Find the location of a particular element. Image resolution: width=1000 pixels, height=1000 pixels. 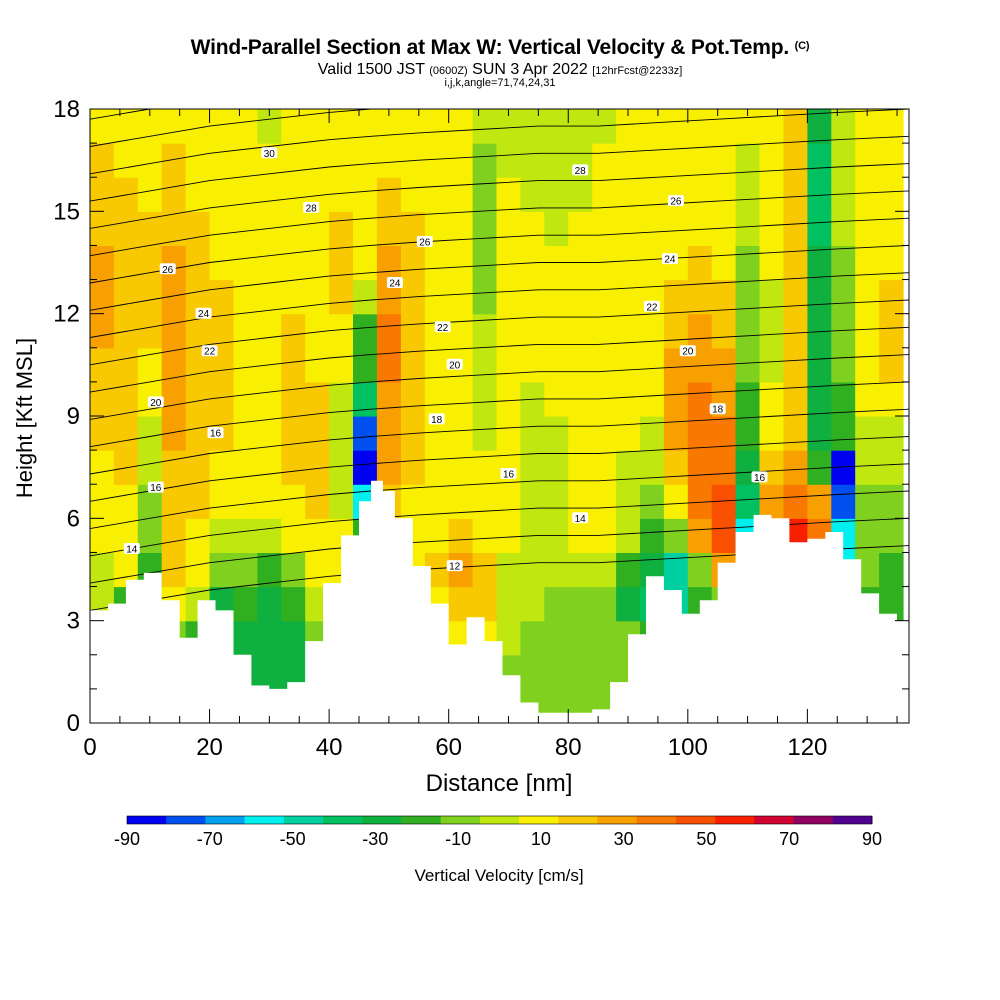

contour-label-text: 18 is located at coordinates (718, 410).